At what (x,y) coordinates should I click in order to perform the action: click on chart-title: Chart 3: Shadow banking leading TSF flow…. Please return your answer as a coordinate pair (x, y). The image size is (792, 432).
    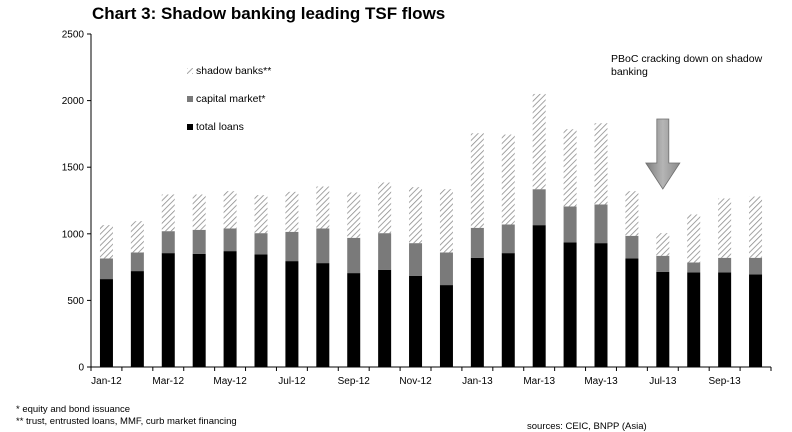
    Looking at the image, I should click on (269, 13).